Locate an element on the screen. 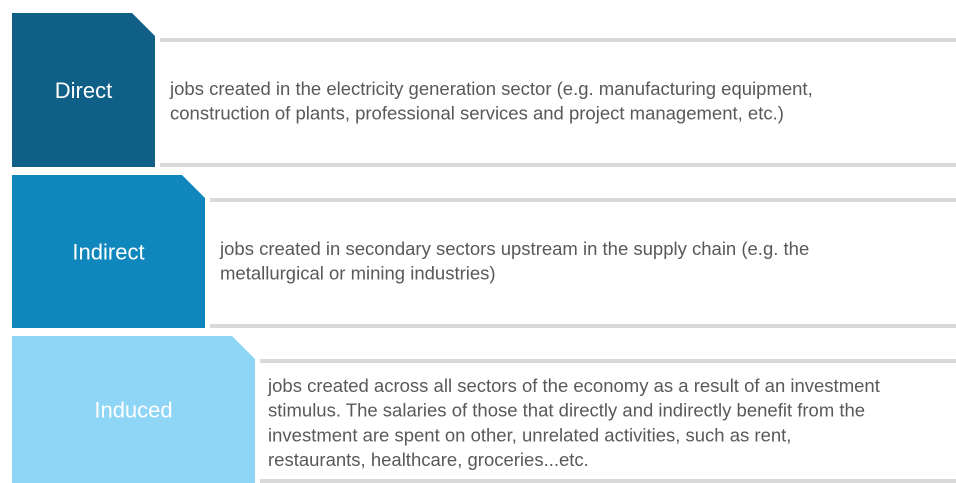 The width and height of the screenshot is (956, 483). row-label: Indirect is located at coordinates (108, 251).